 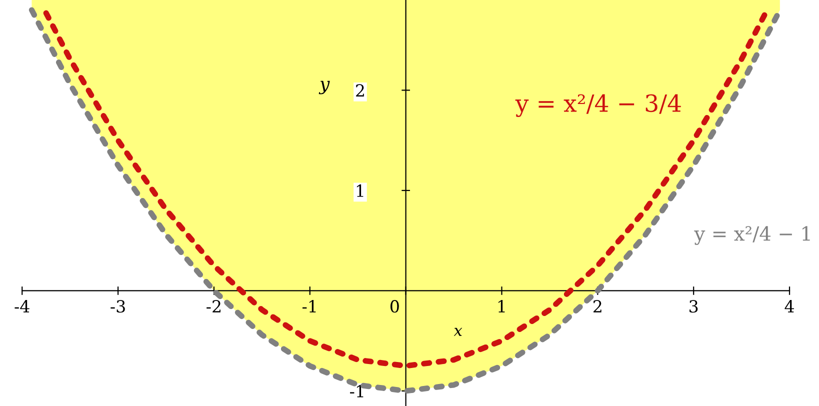 I want to click on y-tick-label: 1, so click(x=360, y=190).